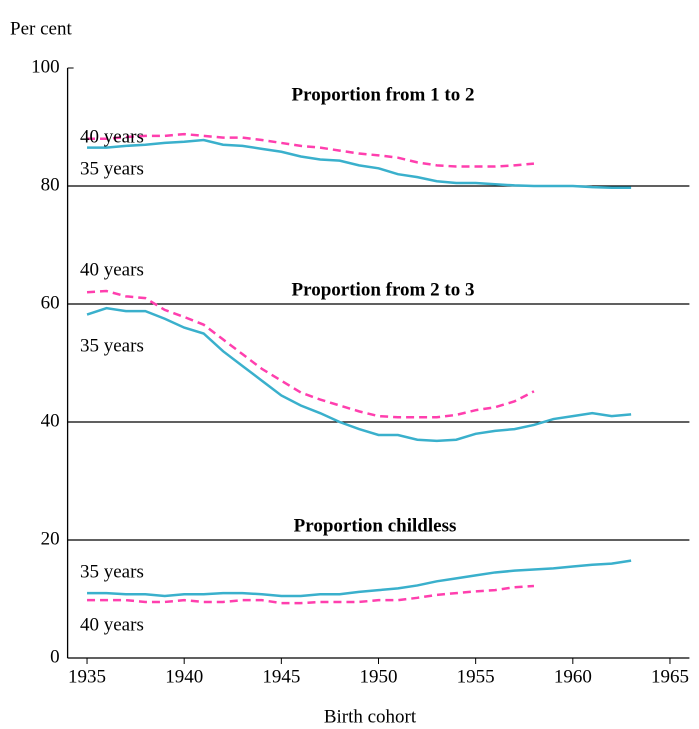 This screenshot has width=699, height=729. I want to click on y-tick-label: 60, so click(50, 302).